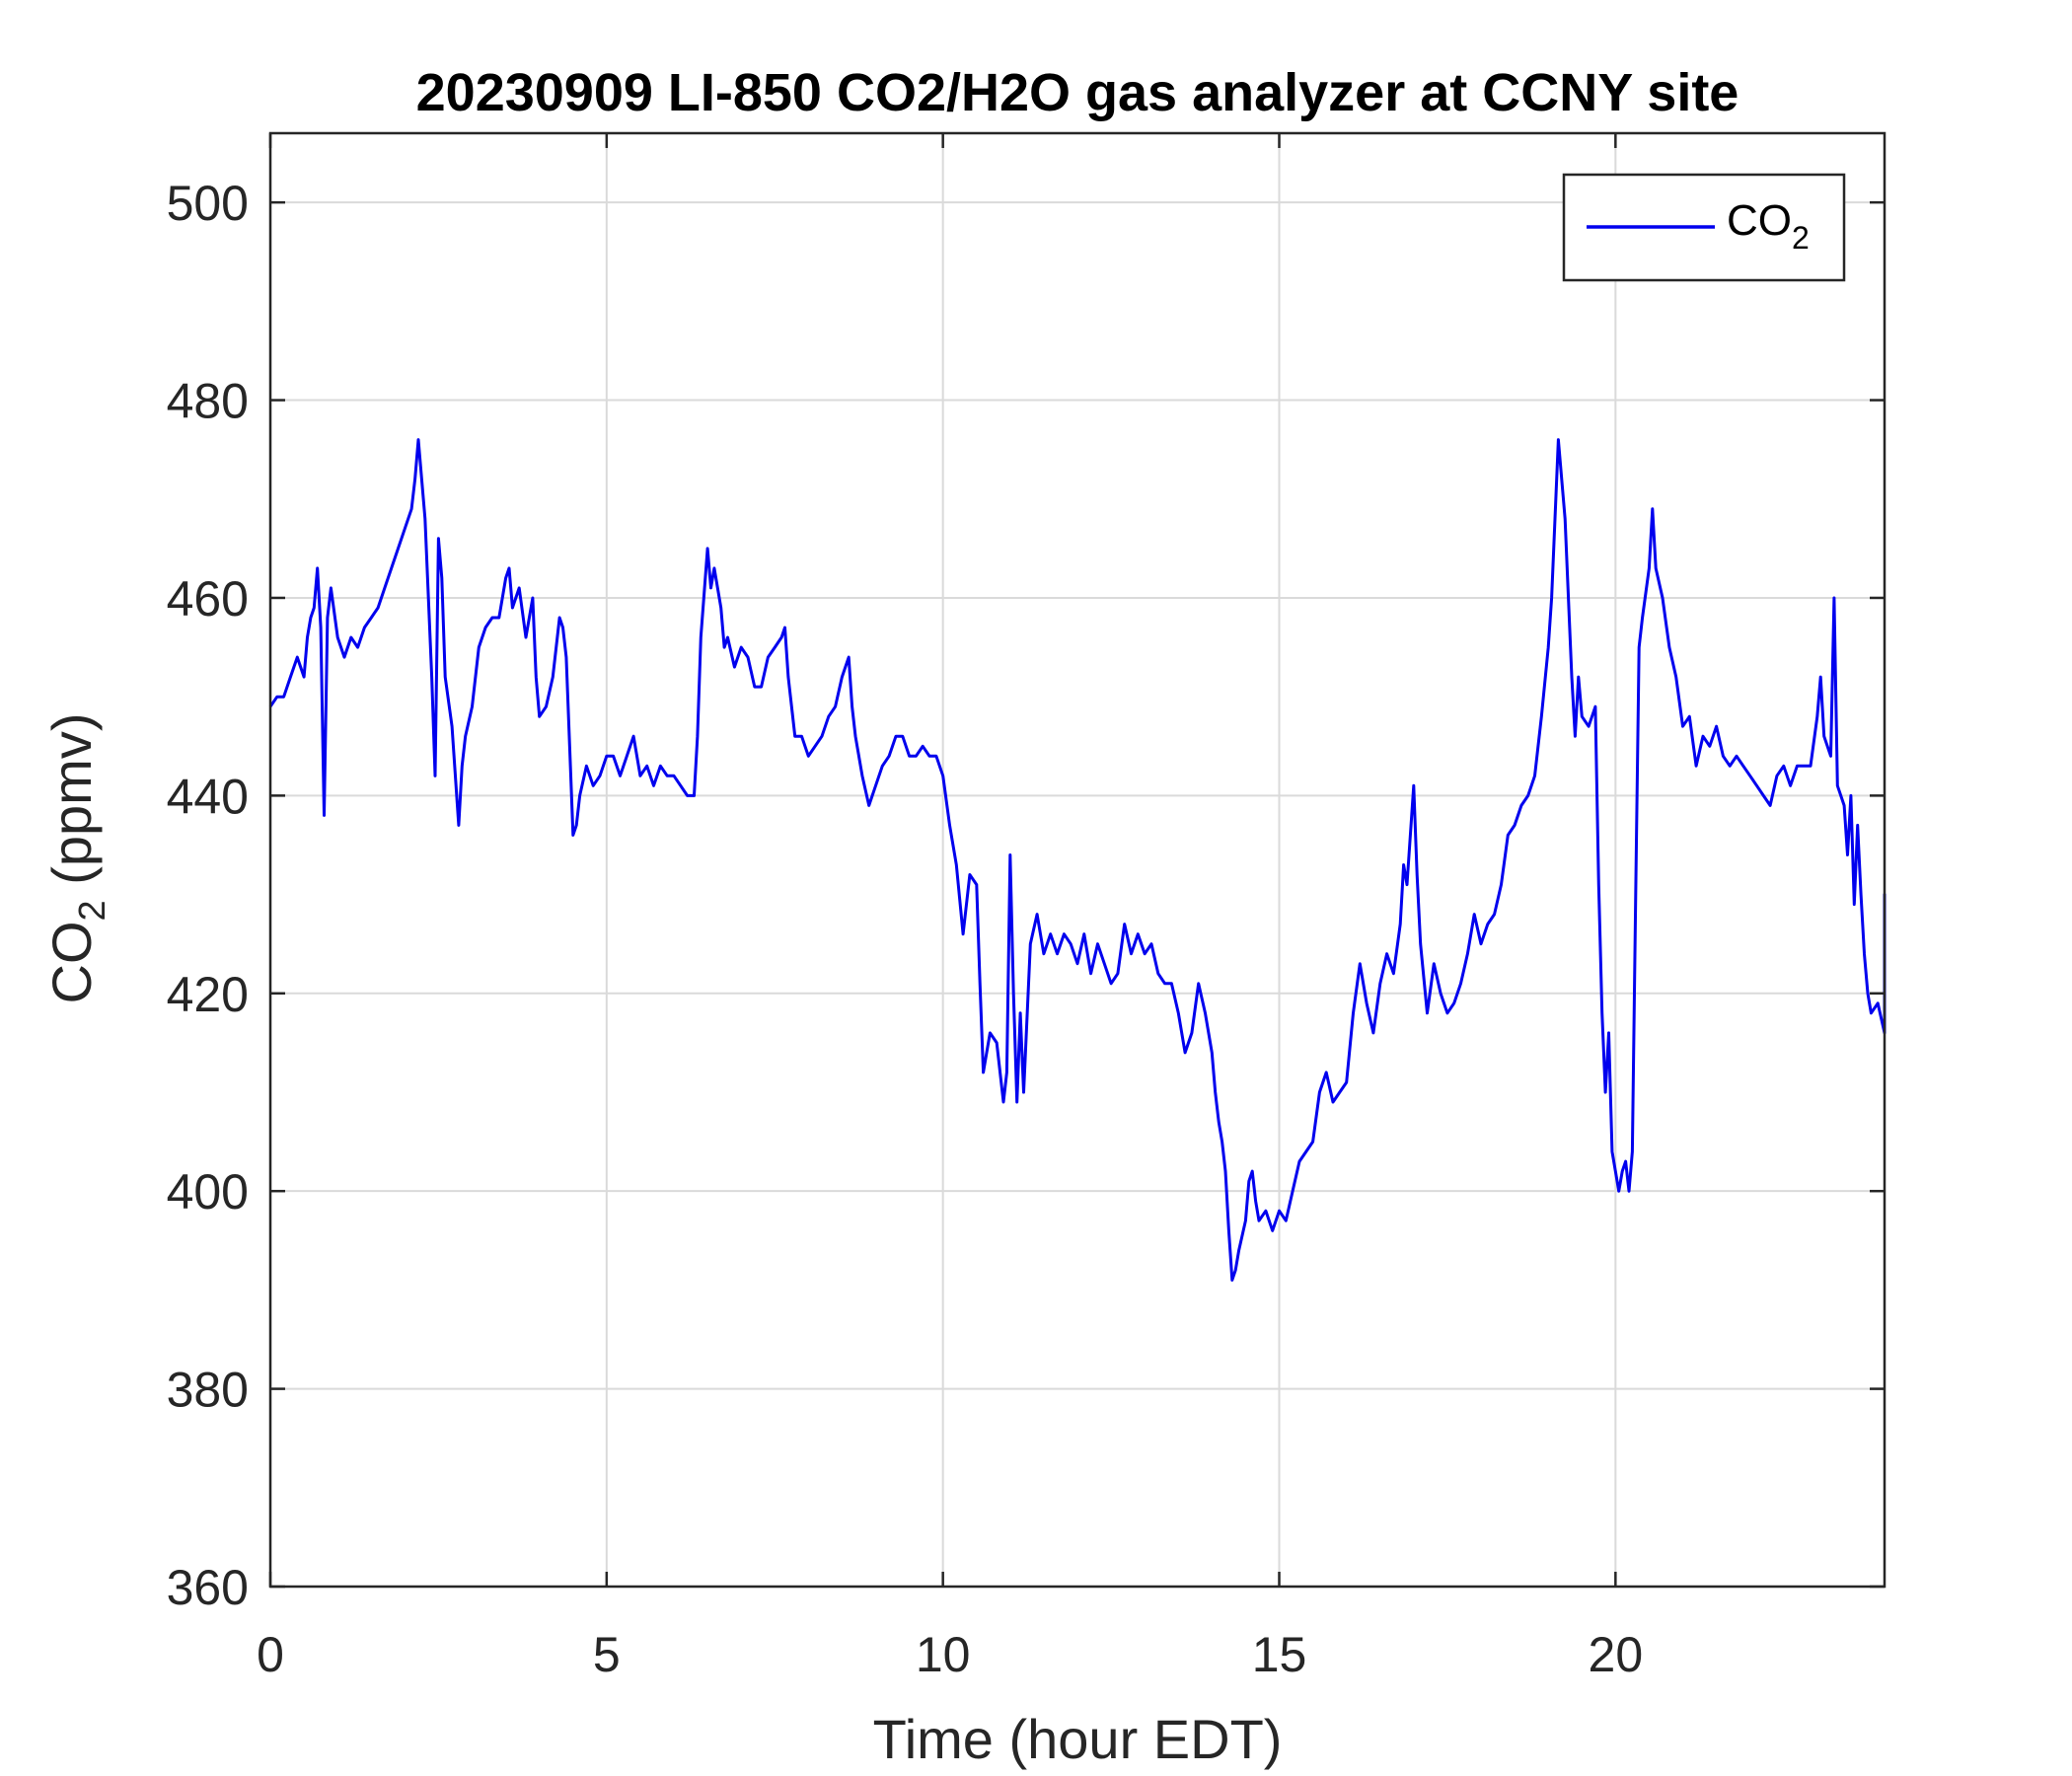 The width and height of the screenshot is (2072, 1776). What do you see at coordinates (72, 807) in the screenshot?
I see `y-axis-label-rest: (ppmv)` at bounding box center [72, 807].